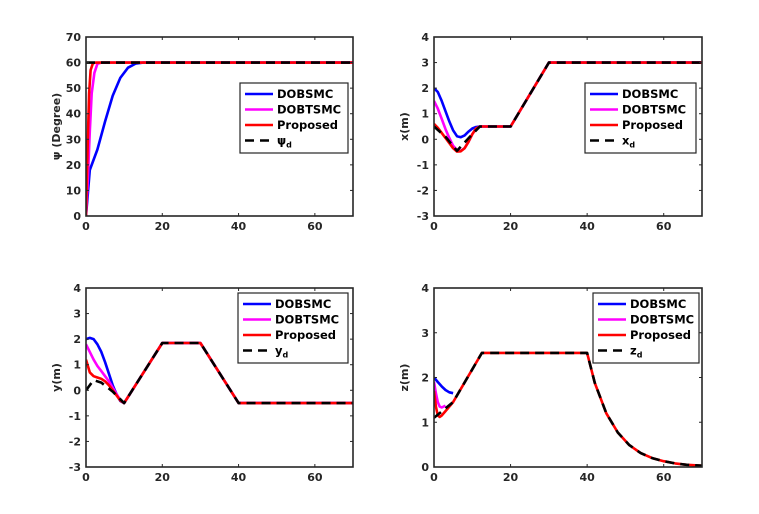  What do you see at coordinates (404, 126) in the screenshot?
I see `y-axis-label: x(m)` at bounding box center [404, 126].